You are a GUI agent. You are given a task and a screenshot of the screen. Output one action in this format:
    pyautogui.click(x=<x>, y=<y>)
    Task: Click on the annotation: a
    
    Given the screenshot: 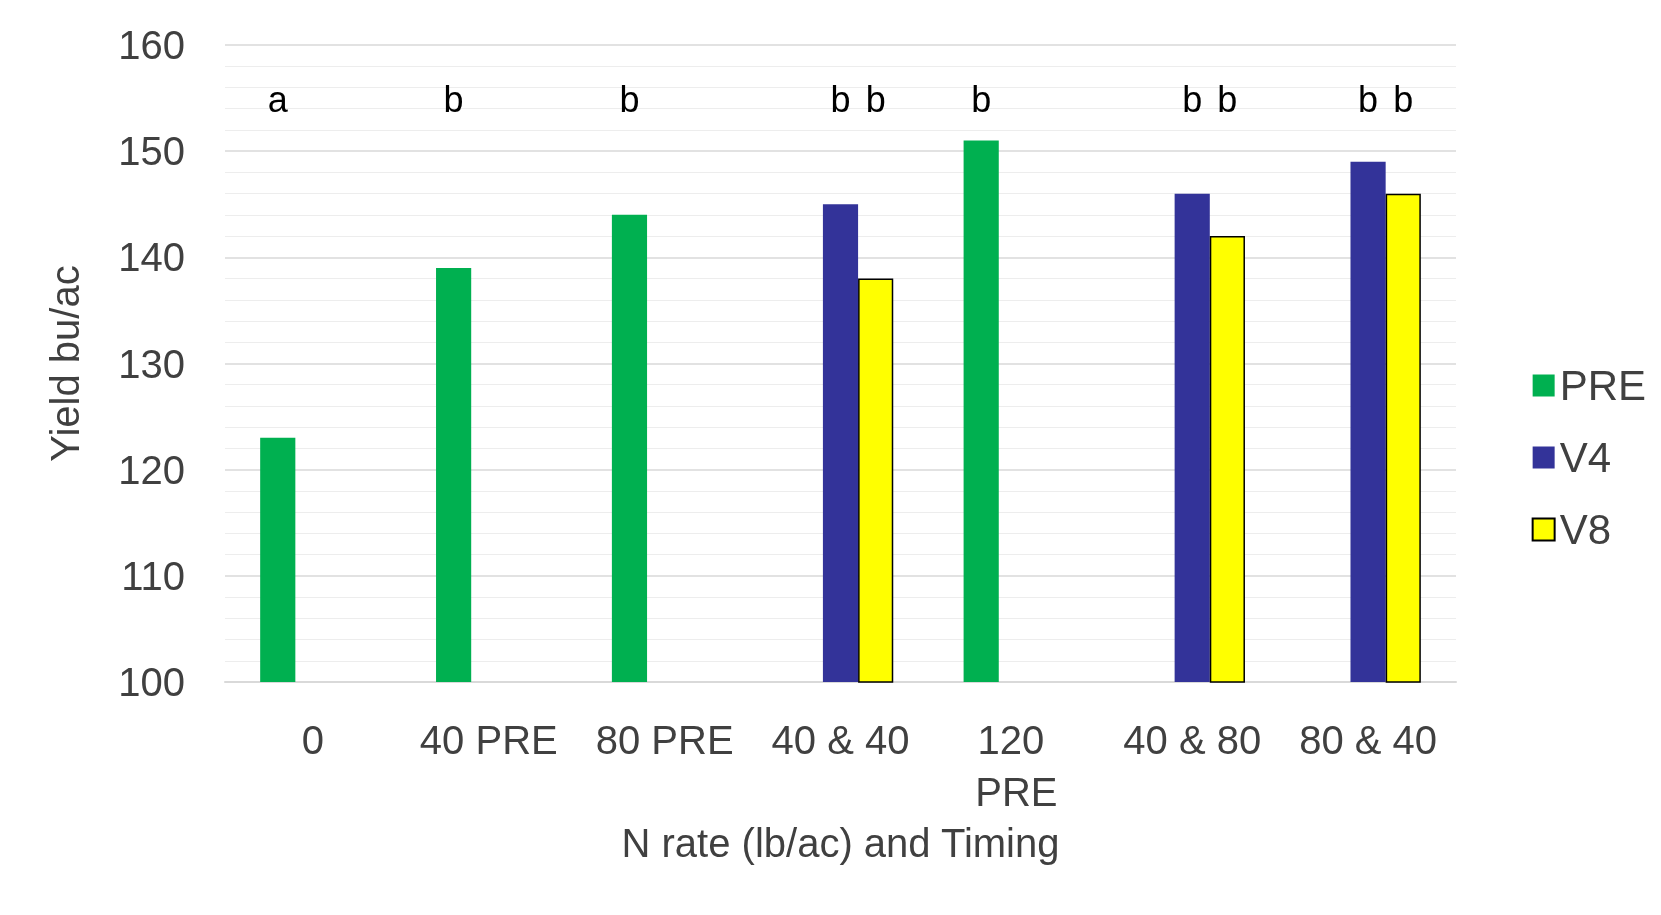 What is the action you would take?
    pyautogui.click(x=278, y=99)
    